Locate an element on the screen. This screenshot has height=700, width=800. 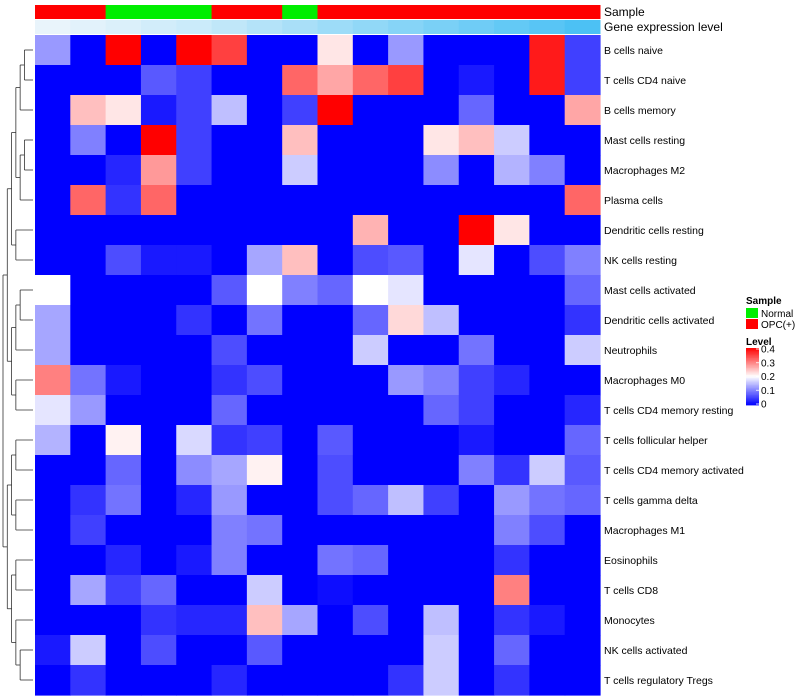
row-label-t-cells-cd4-naive: T cells CD4 naive is located at coordinates (645, 81).